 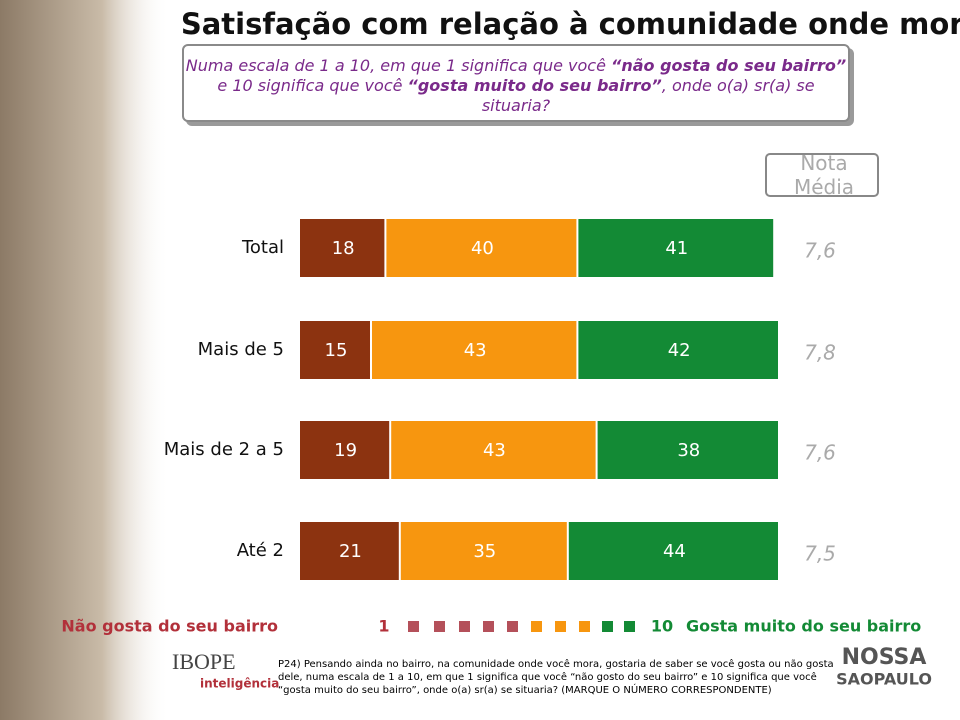 What do you see at coordinates (383, 626) in the screenshot?
I see `scale-low: 1` at bounding box center [383, 626].